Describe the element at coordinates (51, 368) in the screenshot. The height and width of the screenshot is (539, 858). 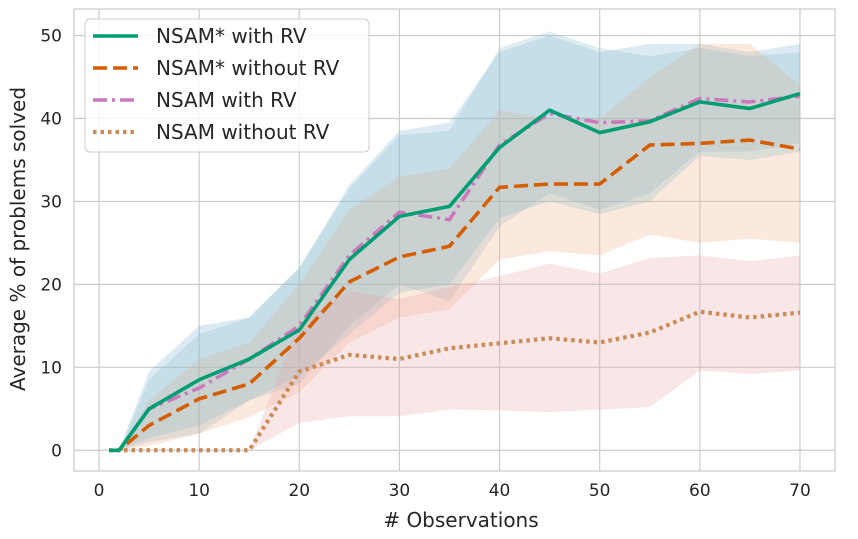
I see `y-tick-label: 10` at that location.